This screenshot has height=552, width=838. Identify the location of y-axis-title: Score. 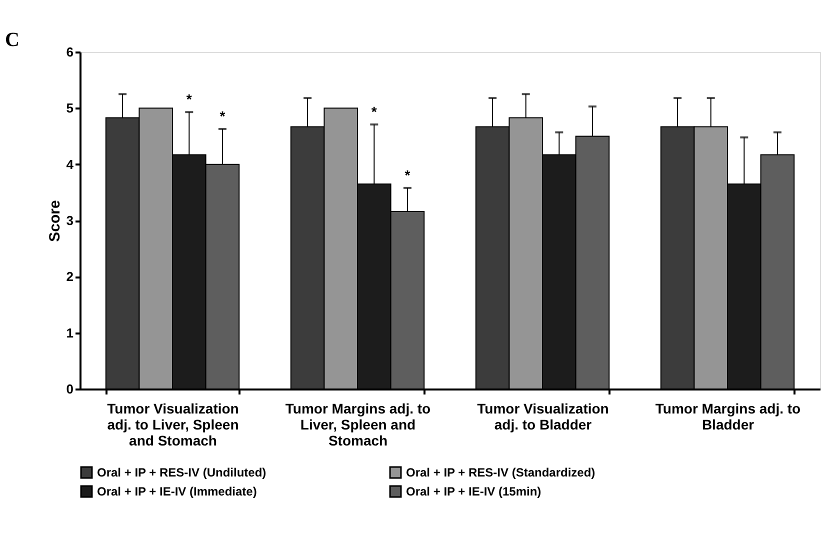
(55, 221).